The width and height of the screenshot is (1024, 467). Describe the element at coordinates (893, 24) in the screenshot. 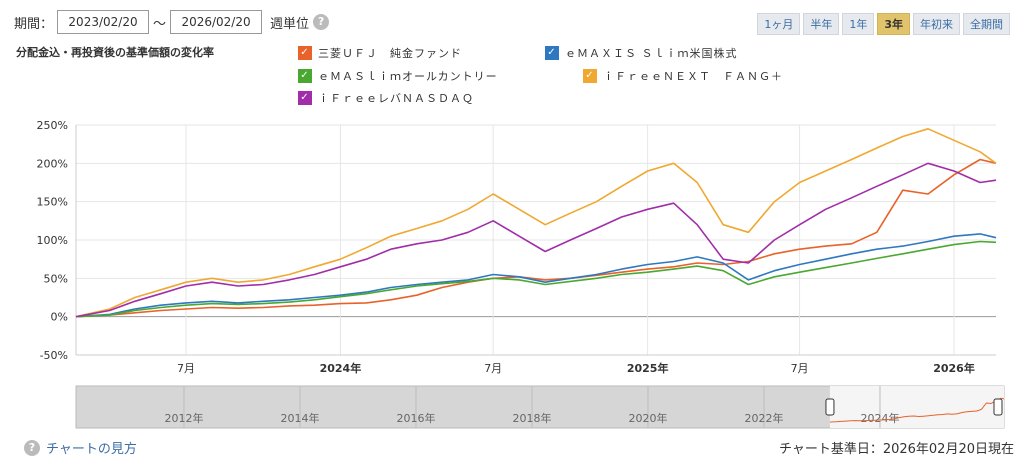

I see `period-3y-button: 3年` at that location.